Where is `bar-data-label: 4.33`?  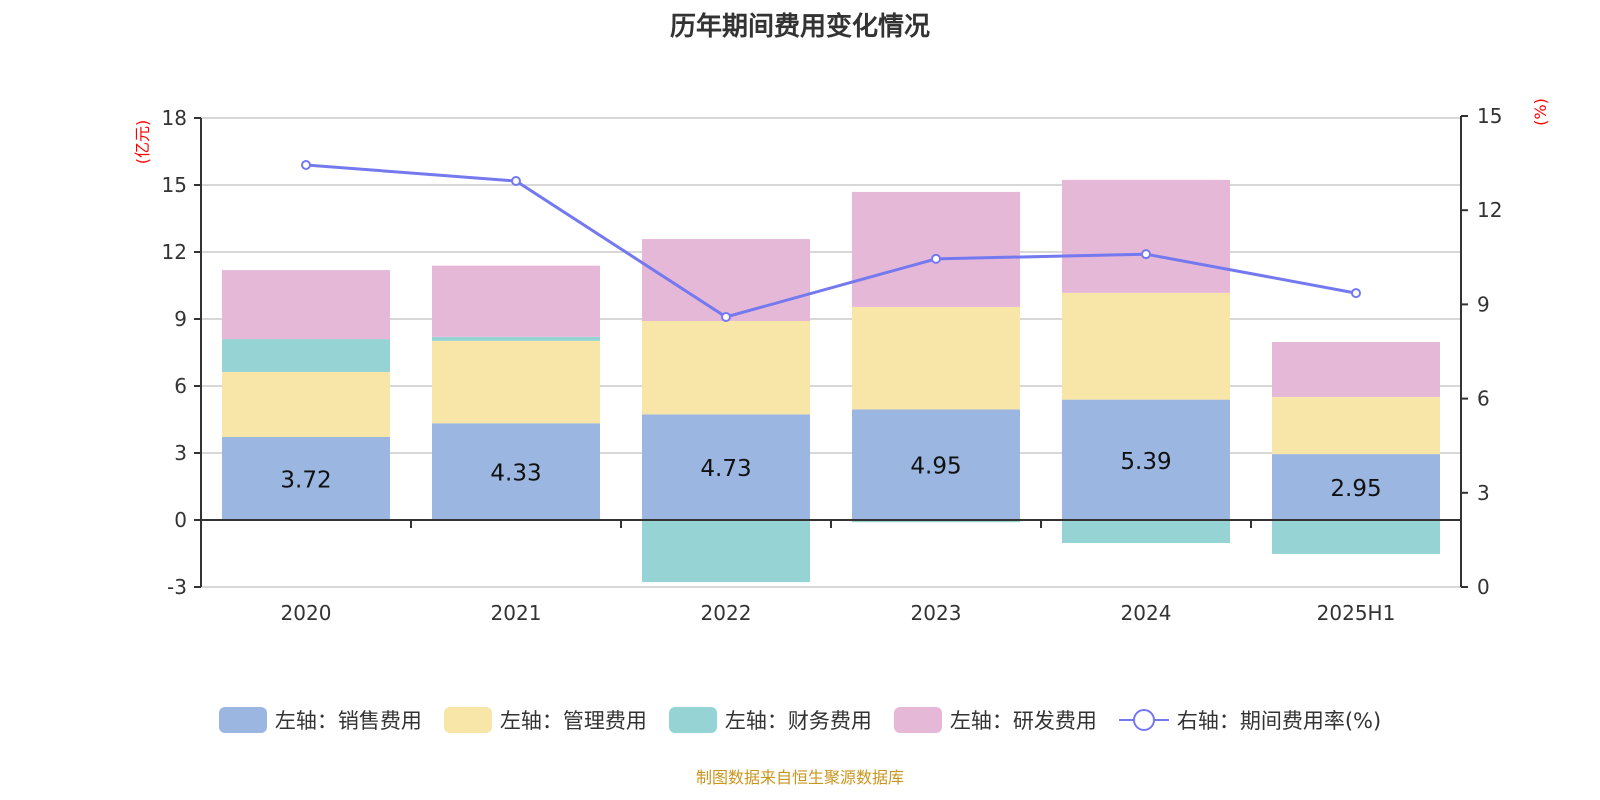
bar-data-label: 4.33 is located at coordinates (515, 474).